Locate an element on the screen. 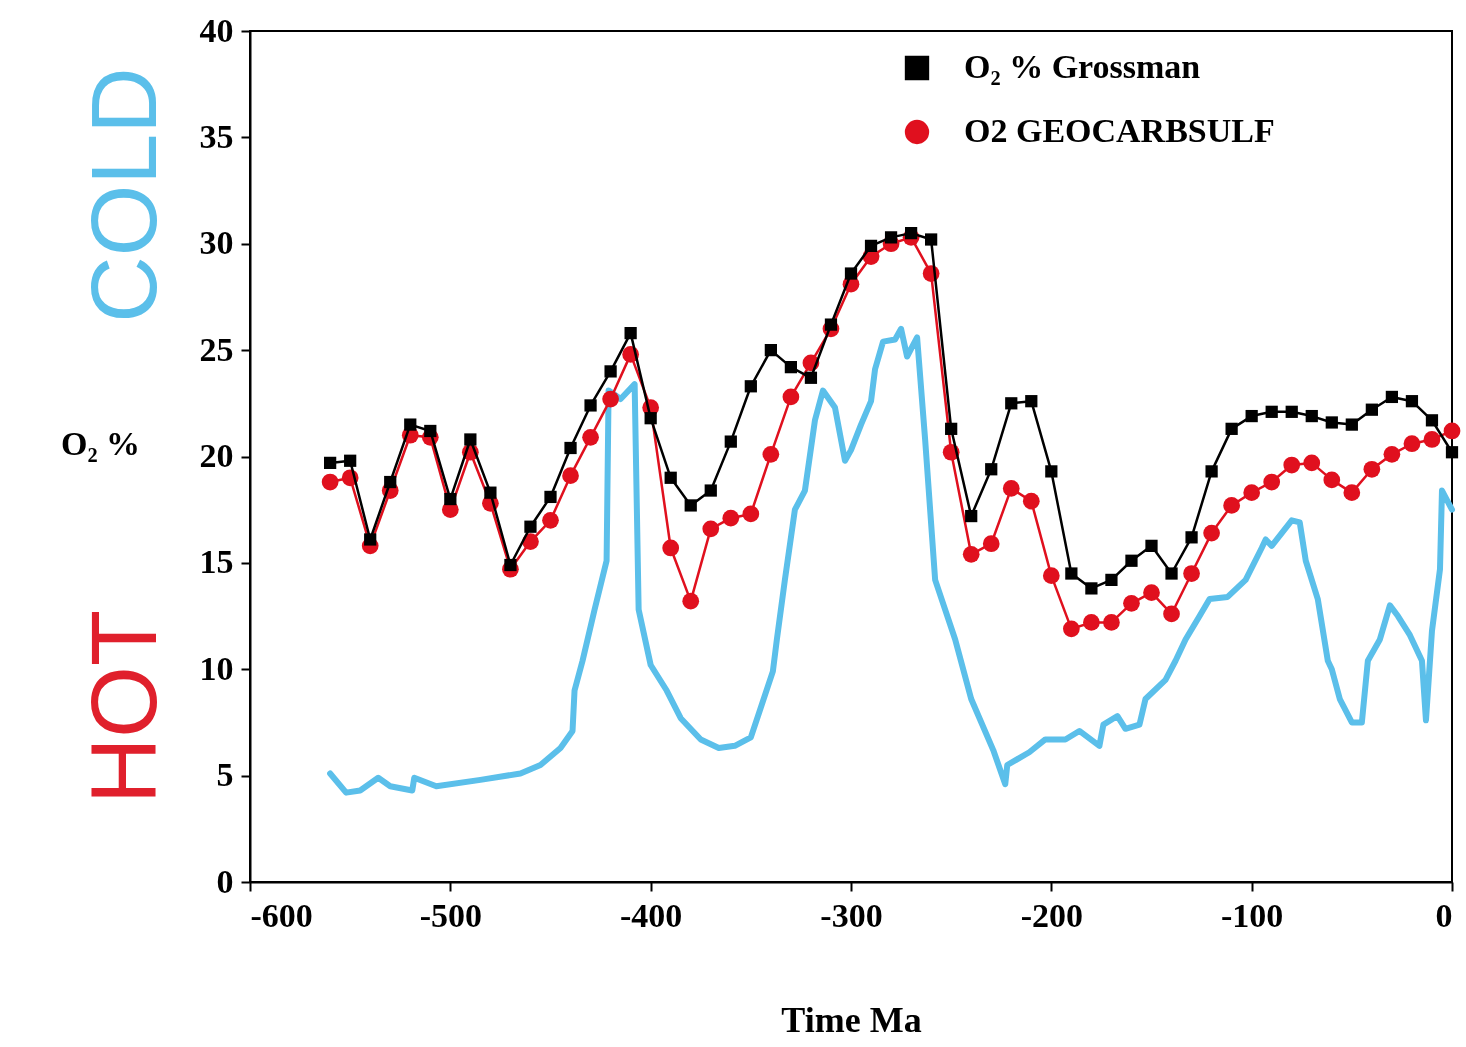 The width and height of the screenshot is (1466, 1047). x-tick-label: -200 is located at coordinates (1051, 915).